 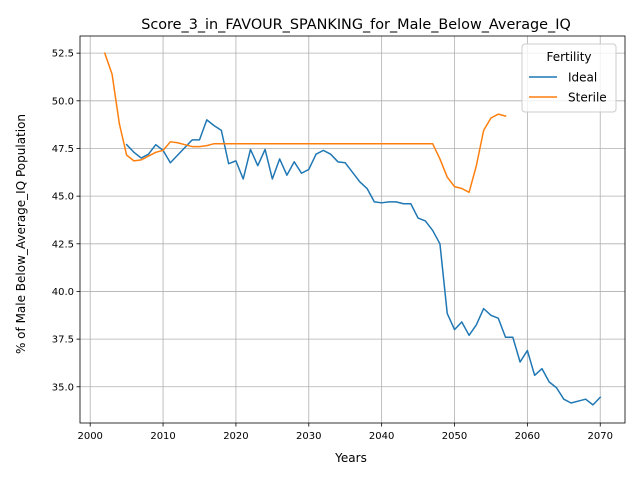 I want to click on legend-box, so click(x=569, y=78).